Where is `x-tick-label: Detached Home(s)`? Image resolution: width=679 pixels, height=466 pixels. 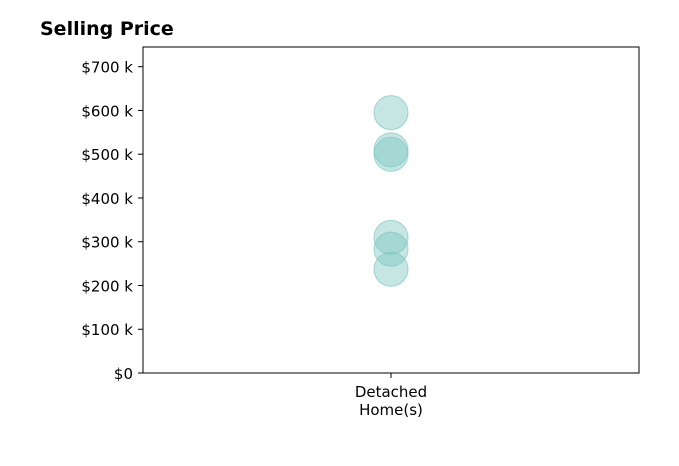
x-tick-label: Detached Home(s) is located at coordinates (391, 401).